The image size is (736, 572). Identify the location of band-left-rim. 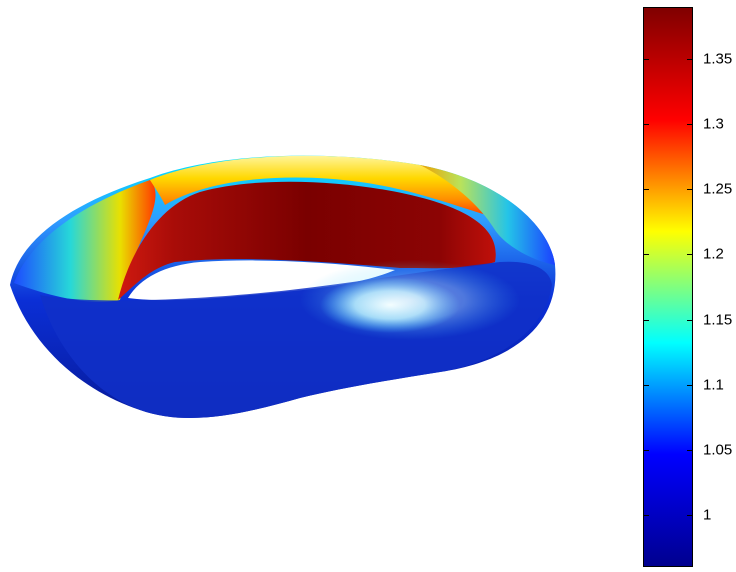
(85, 241).